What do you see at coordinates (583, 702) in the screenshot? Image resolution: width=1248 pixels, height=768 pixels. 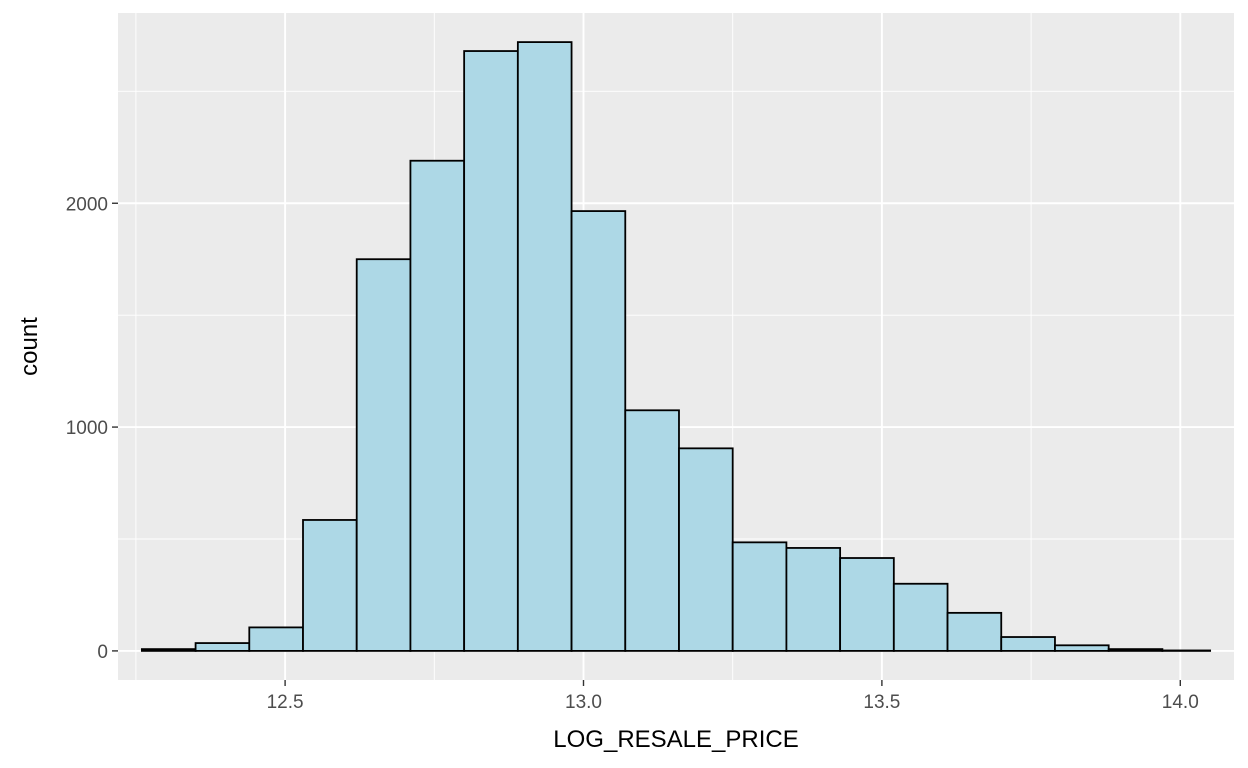 I see `x-tick-label: 13.0` at bounding box center [583, 702].